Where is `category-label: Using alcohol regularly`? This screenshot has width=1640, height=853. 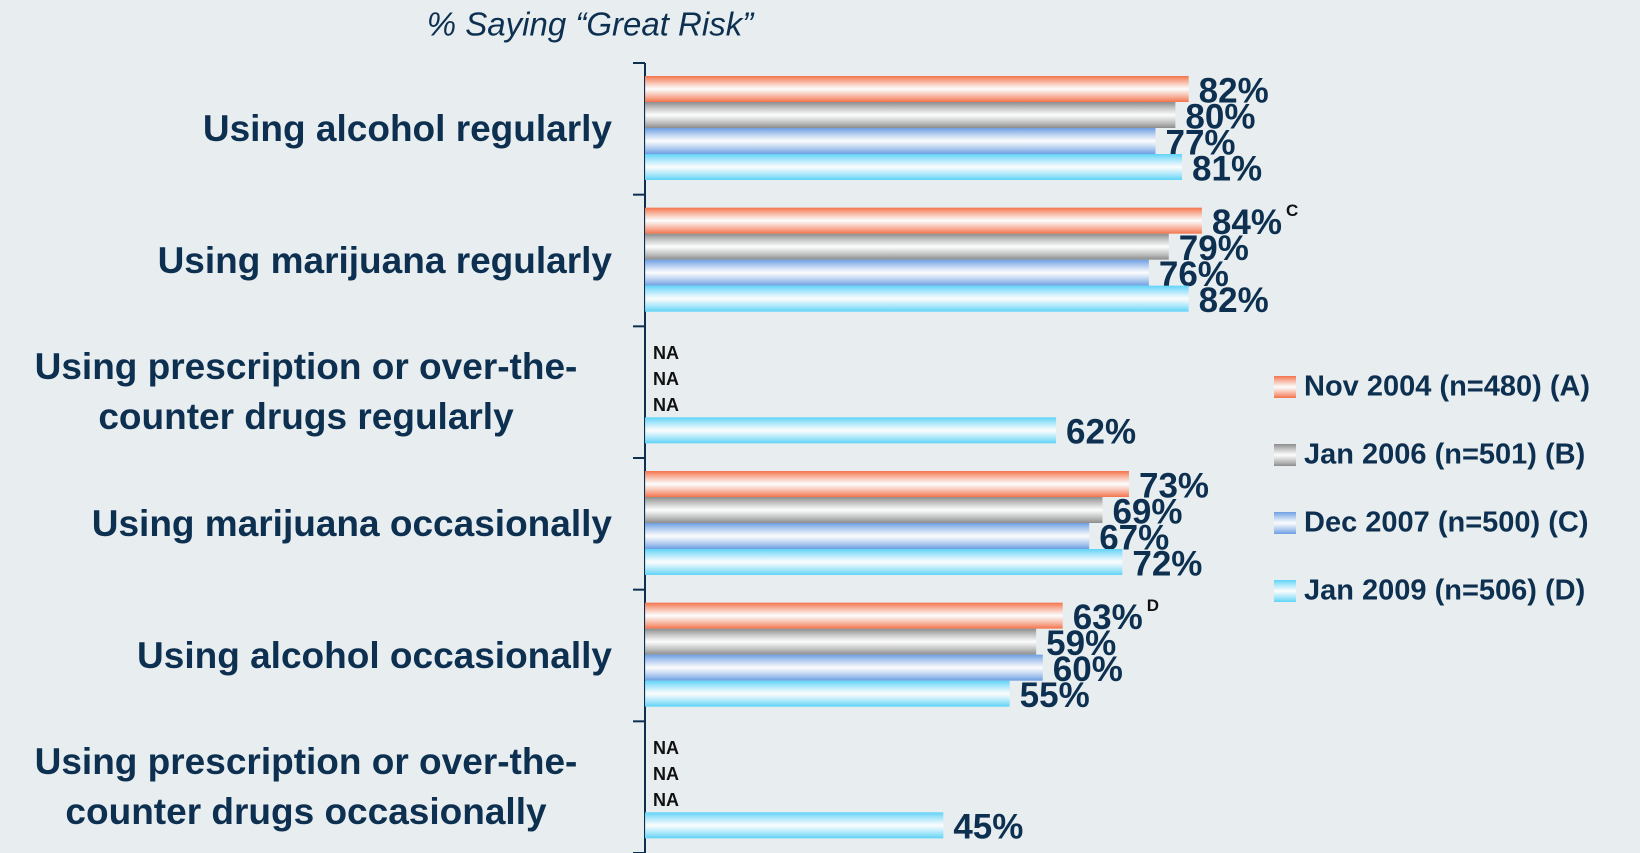
category-label: Using alcohol regularly is located at coordinates (306, 129).